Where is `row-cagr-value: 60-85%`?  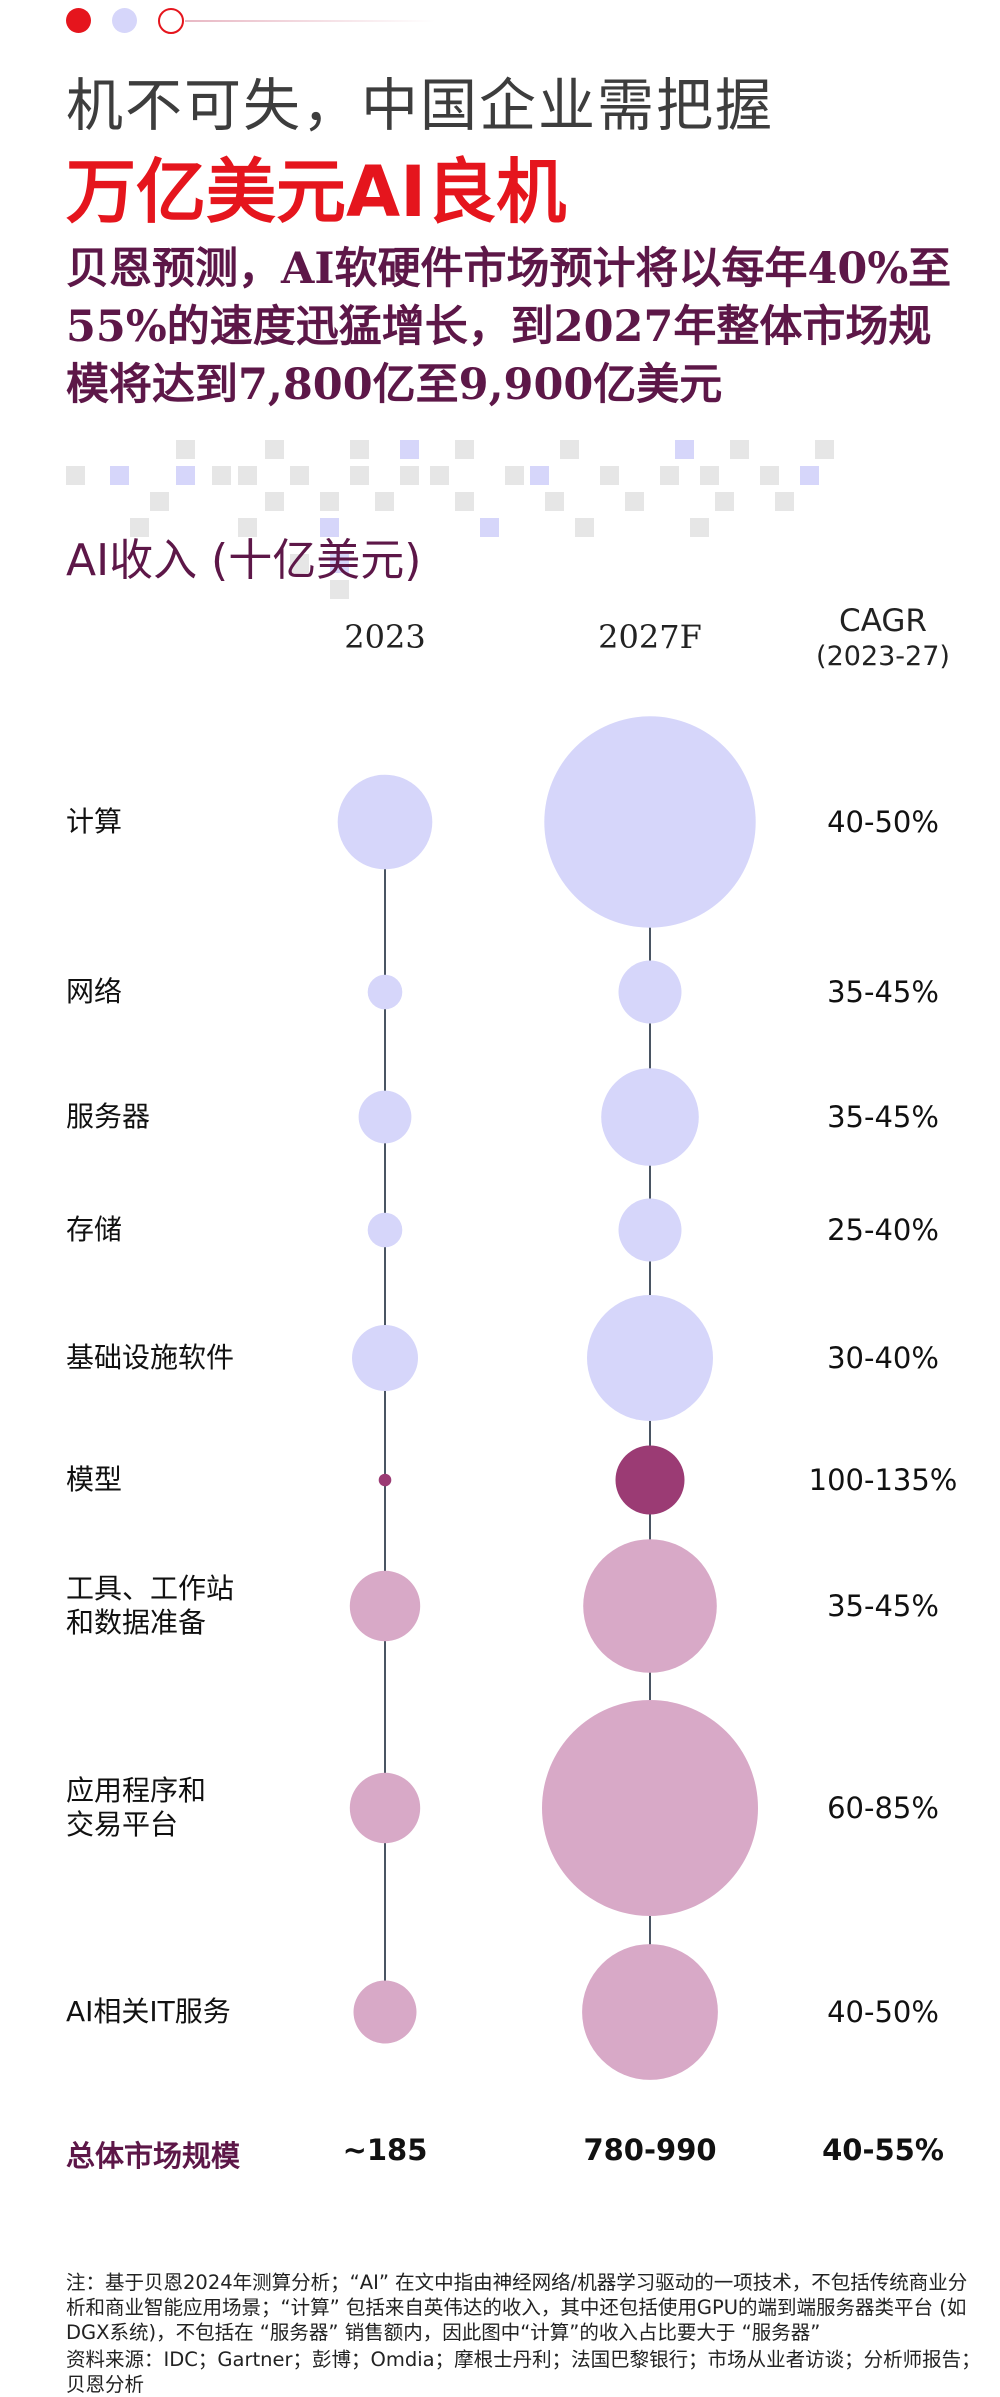
row-cagr-value: 60-85% is located at coordinates (883, 1808).